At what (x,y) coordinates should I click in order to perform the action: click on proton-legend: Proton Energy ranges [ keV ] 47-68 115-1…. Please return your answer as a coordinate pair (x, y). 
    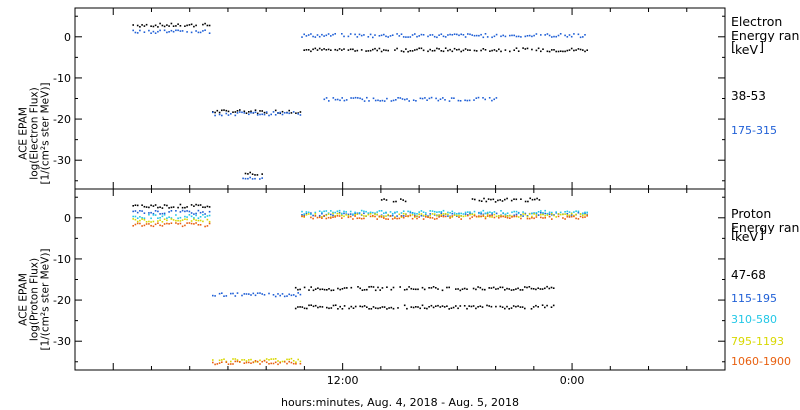
    Looking at the image, I should click on (765, 288).